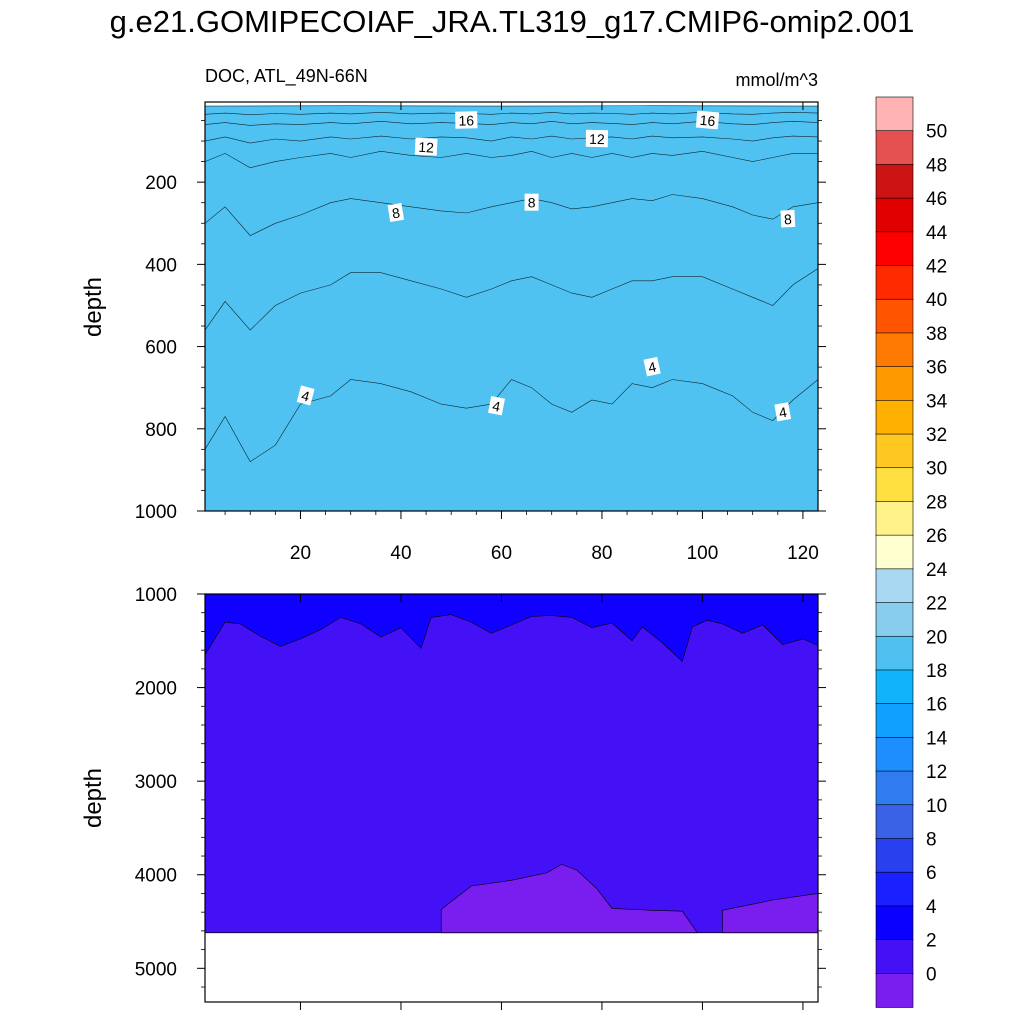 This screenshot has width=1024, height=1024. What do you see at coordinates (703, 553) in the screenshot?
I see `x-tick-label: 100` at bounding box center [703, 553].